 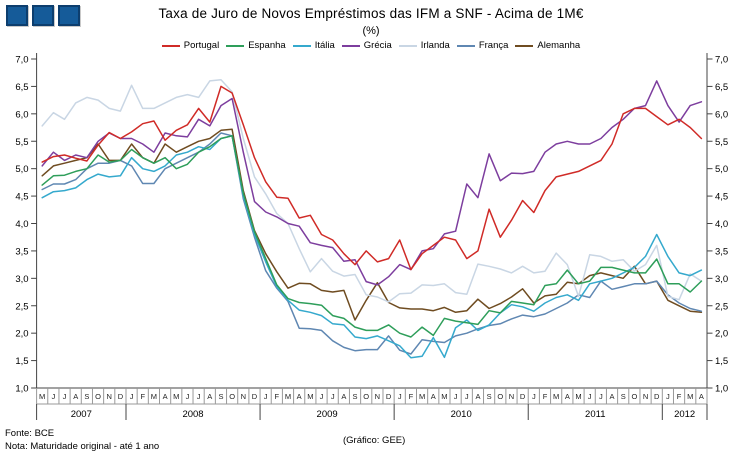 What do you see at coordinates (721, 197) in the screenshot?
I see `y-tick-label-right: 4,5` at bounding box center [721, 197].